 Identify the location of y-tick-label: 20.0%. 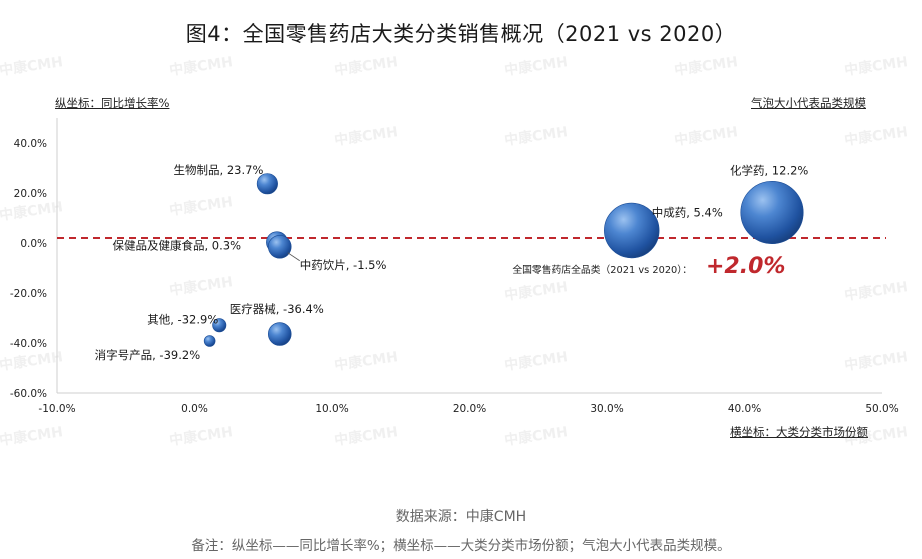
(30, 194).